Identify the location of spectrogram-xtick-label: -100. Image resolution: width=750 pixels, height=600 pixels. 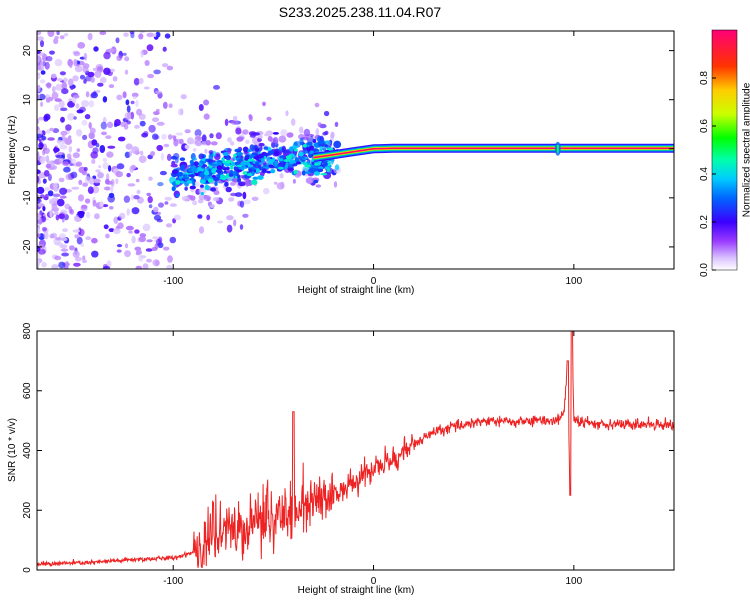
(173, 281).